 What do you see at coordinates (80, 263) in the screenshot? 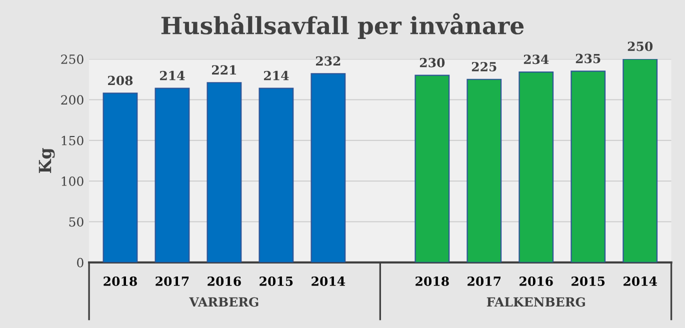
I see `y-tick-label: 0` at bounding box center [80, 263].